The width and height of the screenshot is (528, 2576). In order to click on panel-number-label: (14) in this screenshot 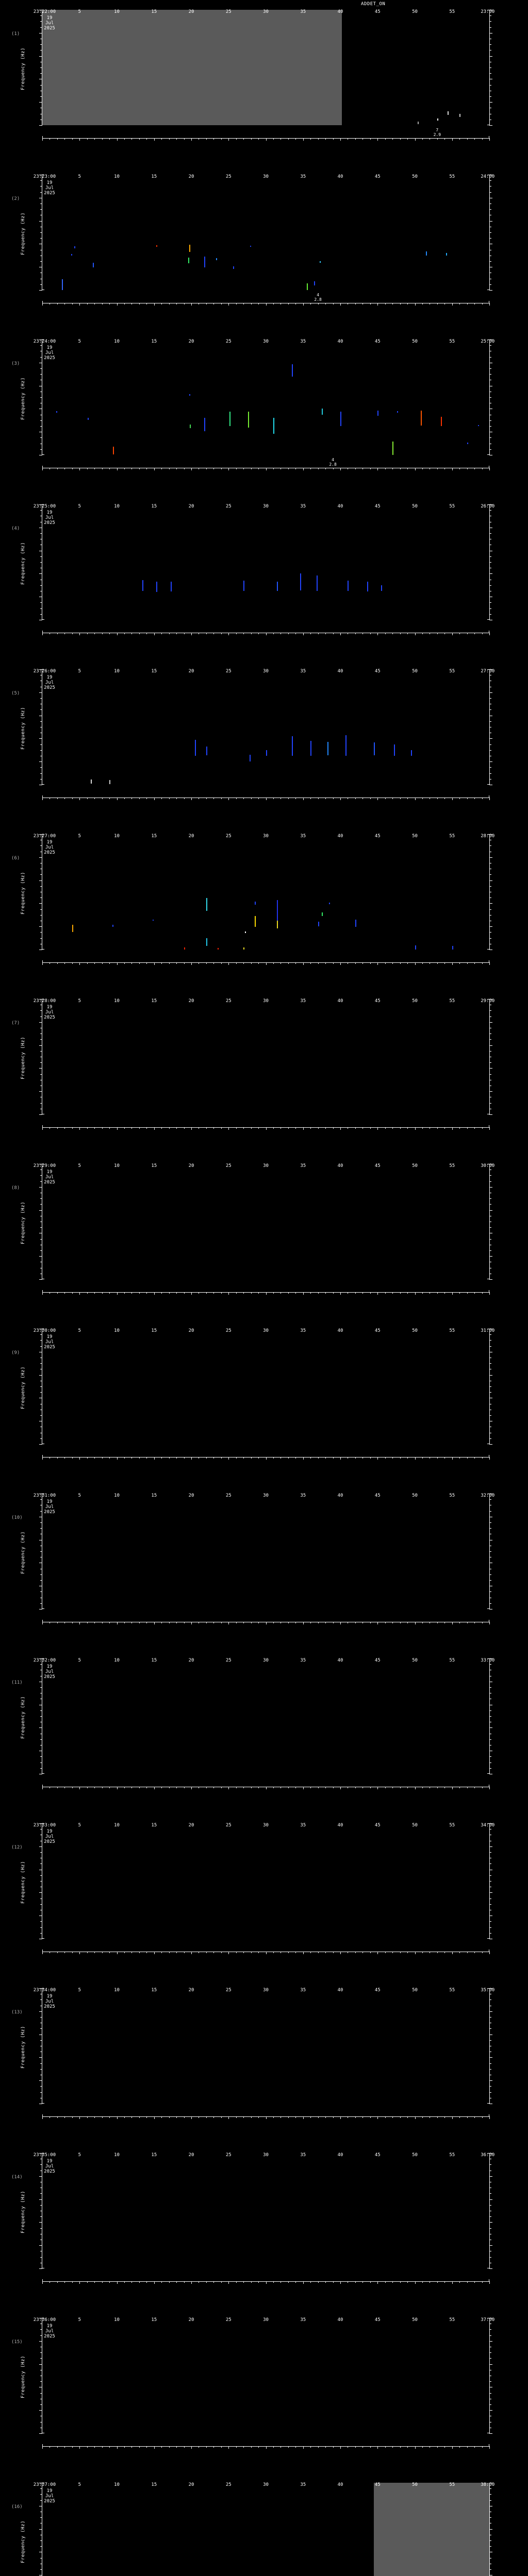, I will do `click(17, 2177)`.